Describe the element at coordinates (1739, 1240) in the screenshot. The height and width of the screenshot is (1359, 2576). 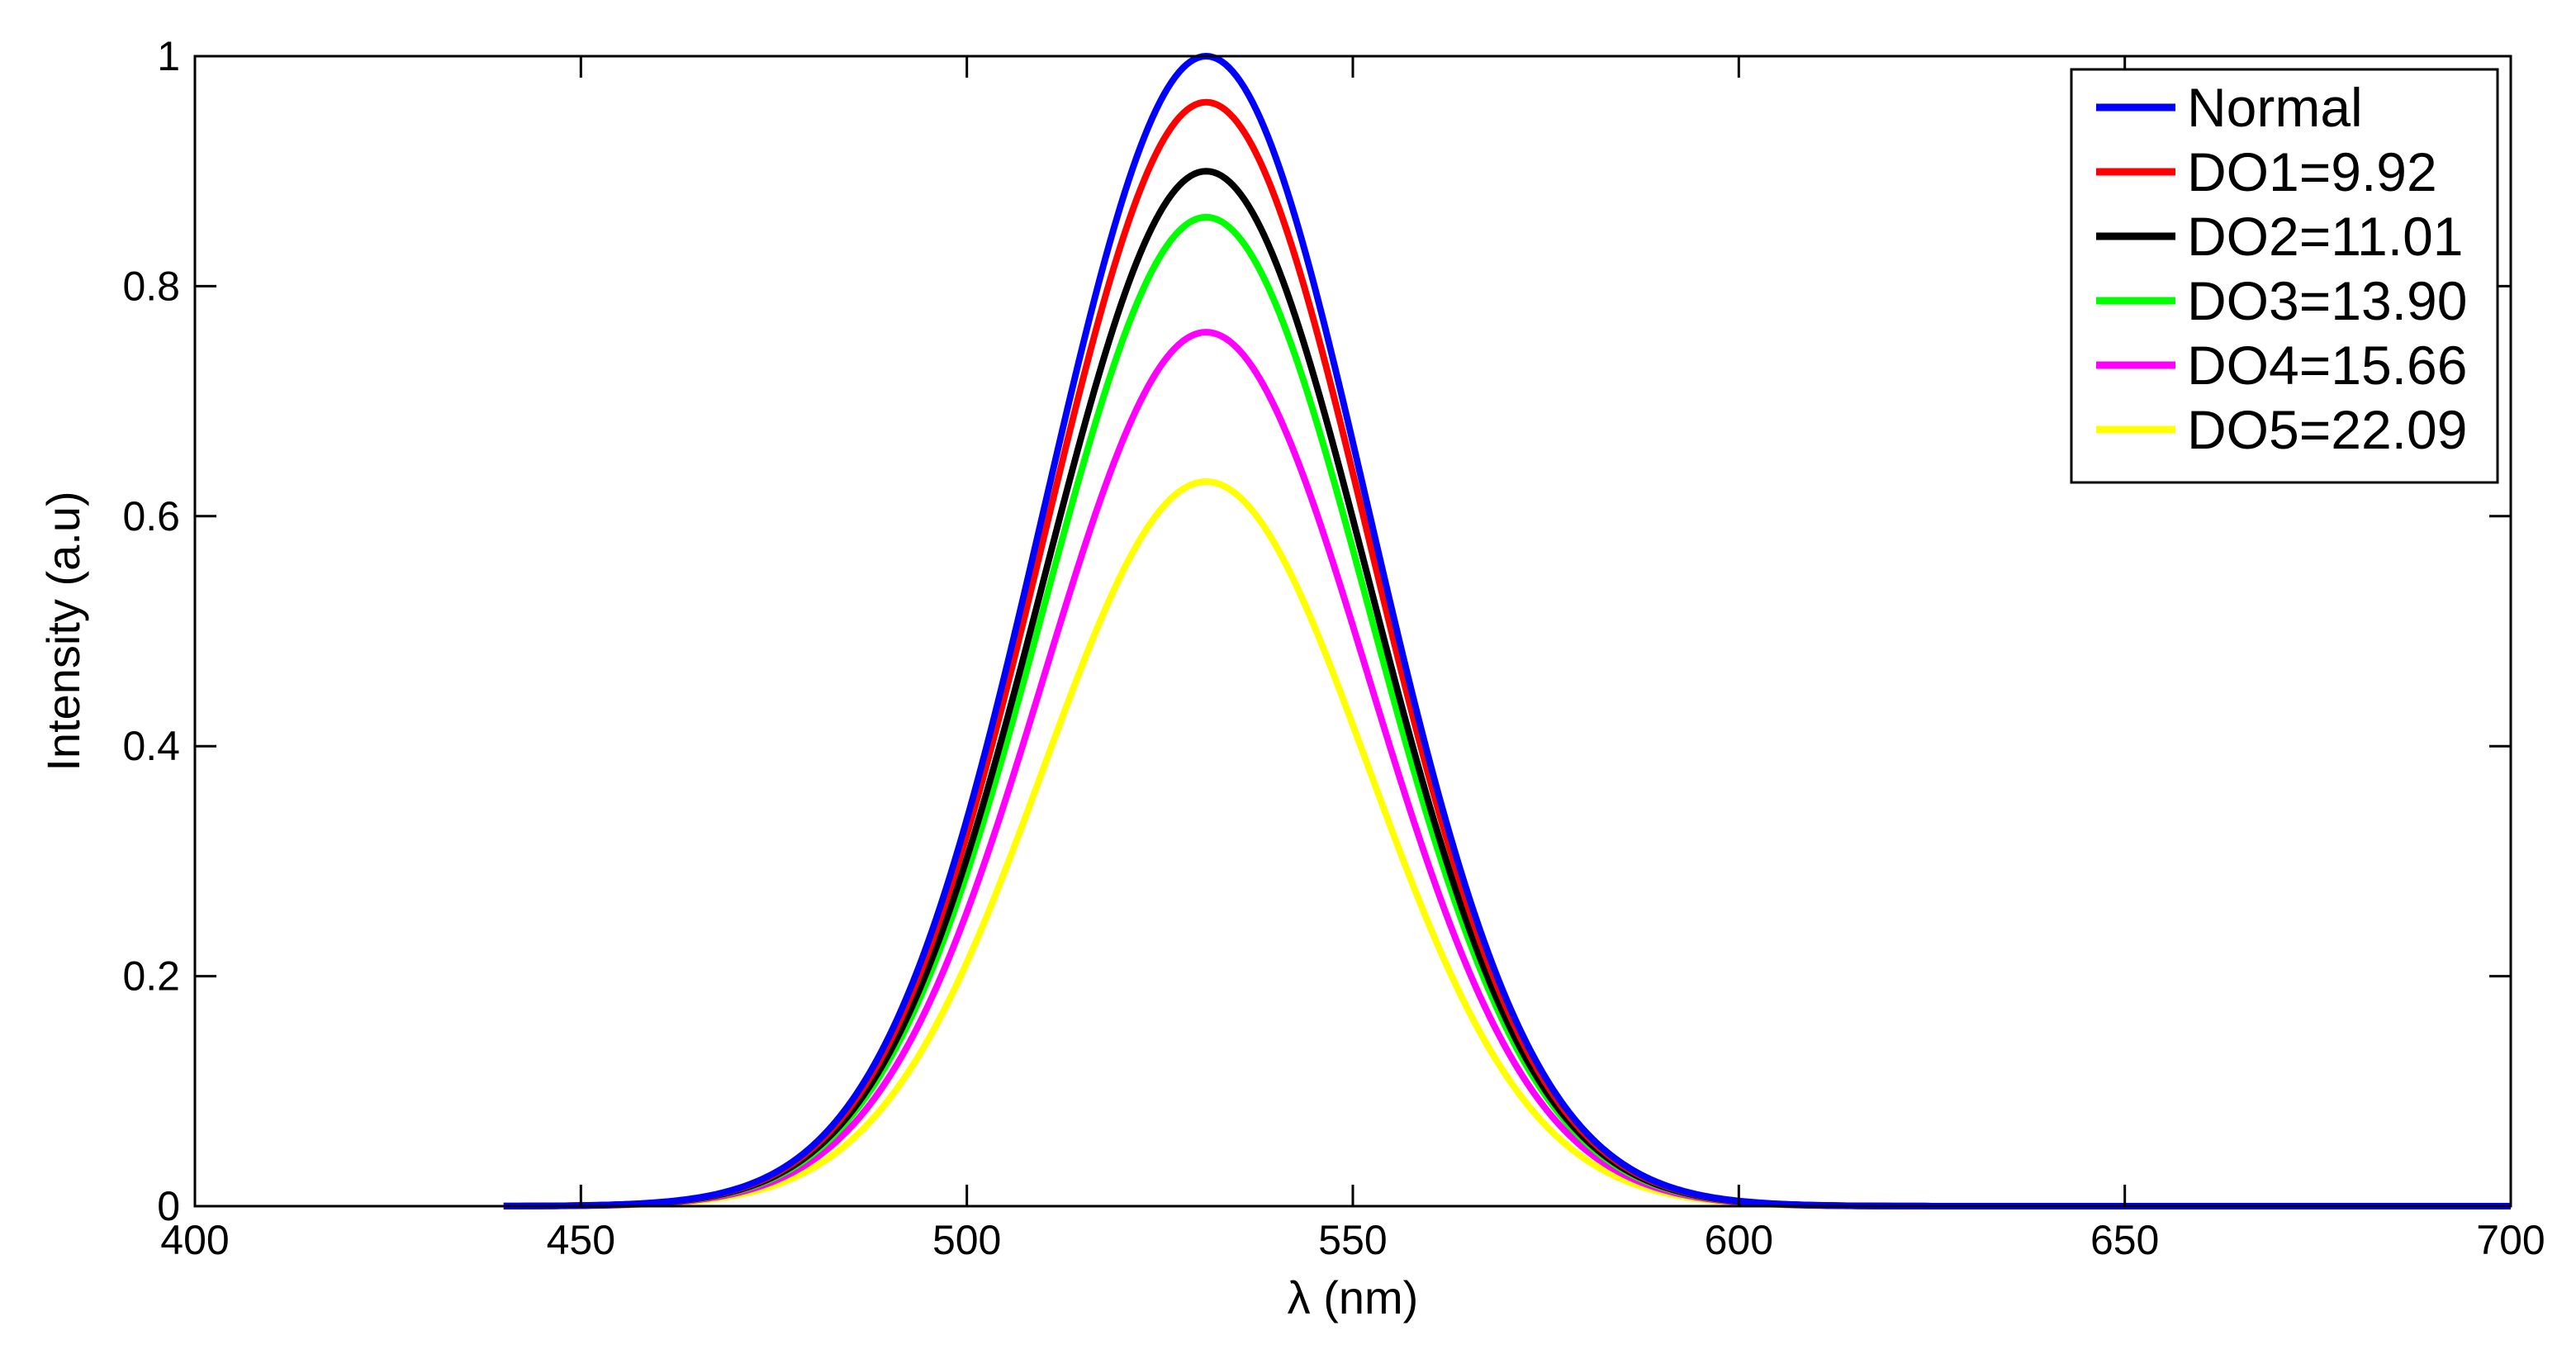
I see `x-tick-label: 600` at that location.